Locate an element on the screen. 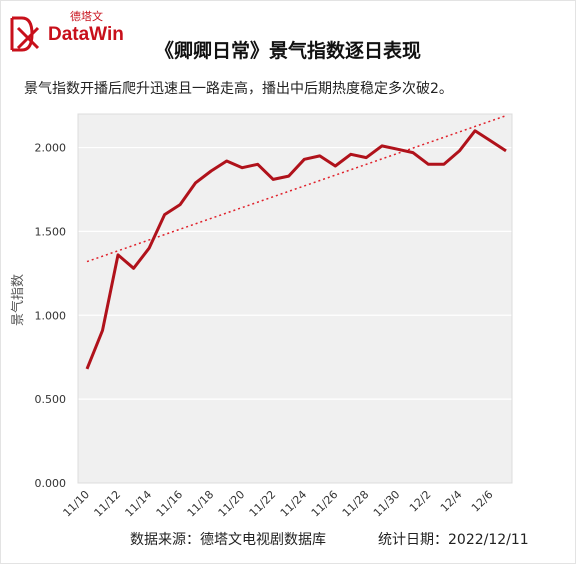 This screenshot has width=576, height=564. y-tick-label: 0.000 is located at coordinates (51, 483).